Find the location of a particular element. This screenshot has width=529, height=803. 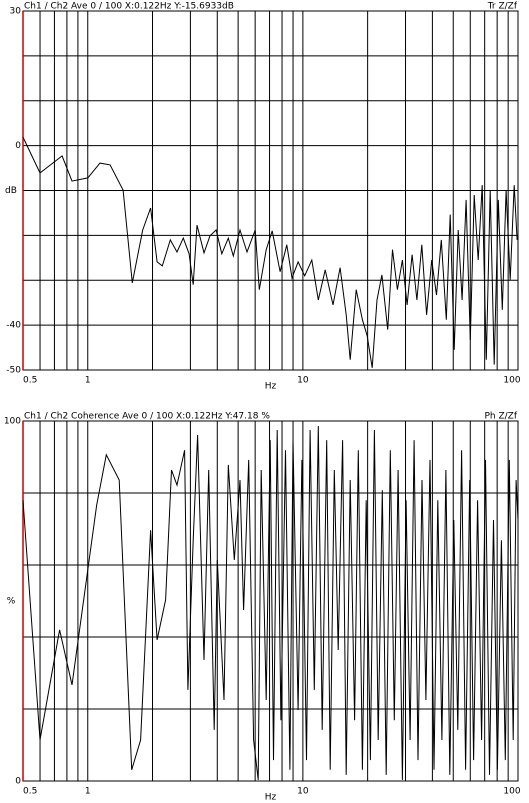

y-axis-label: dB is located at coordinates (11, 191).